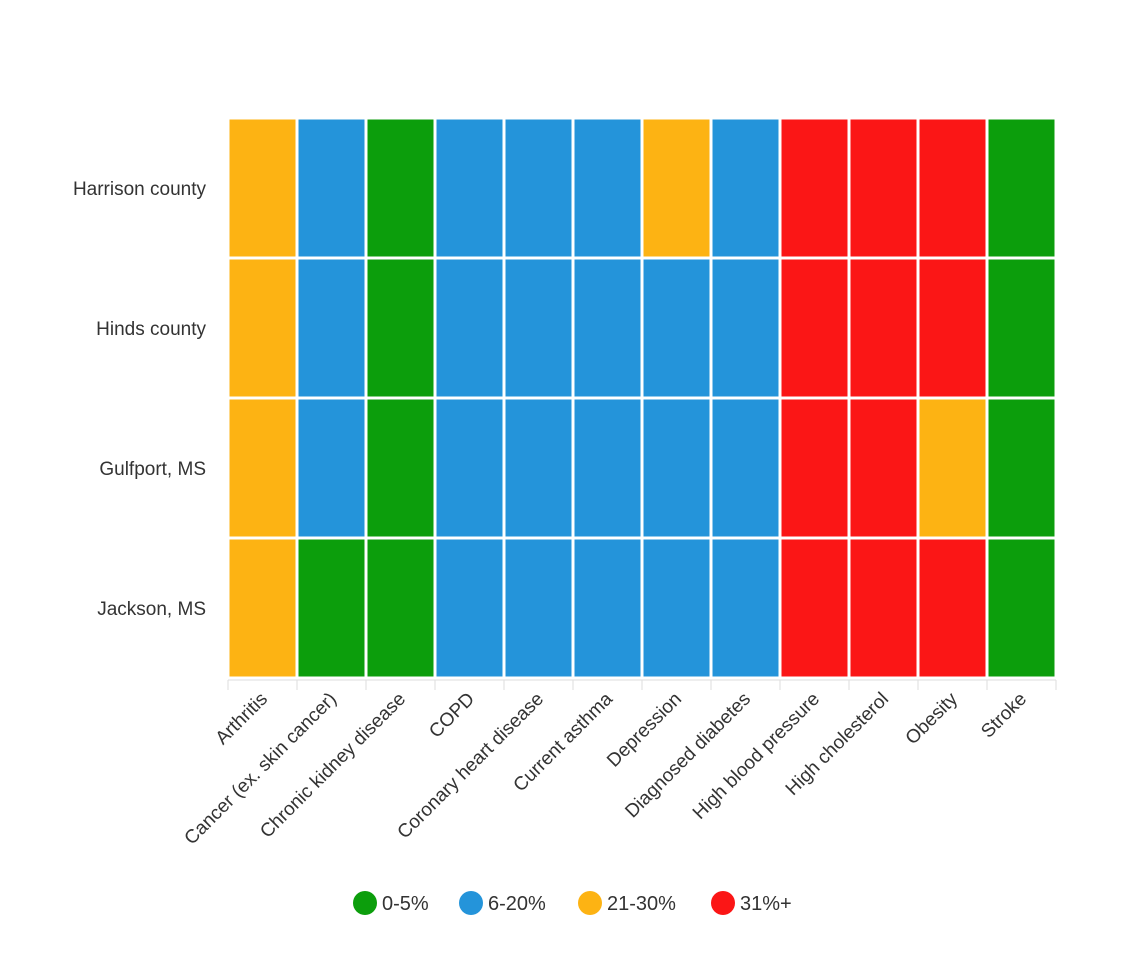 The height and width of the screenshot is (970, 1126). I want to click on x-tick-label: COPD, so click(452, 716).